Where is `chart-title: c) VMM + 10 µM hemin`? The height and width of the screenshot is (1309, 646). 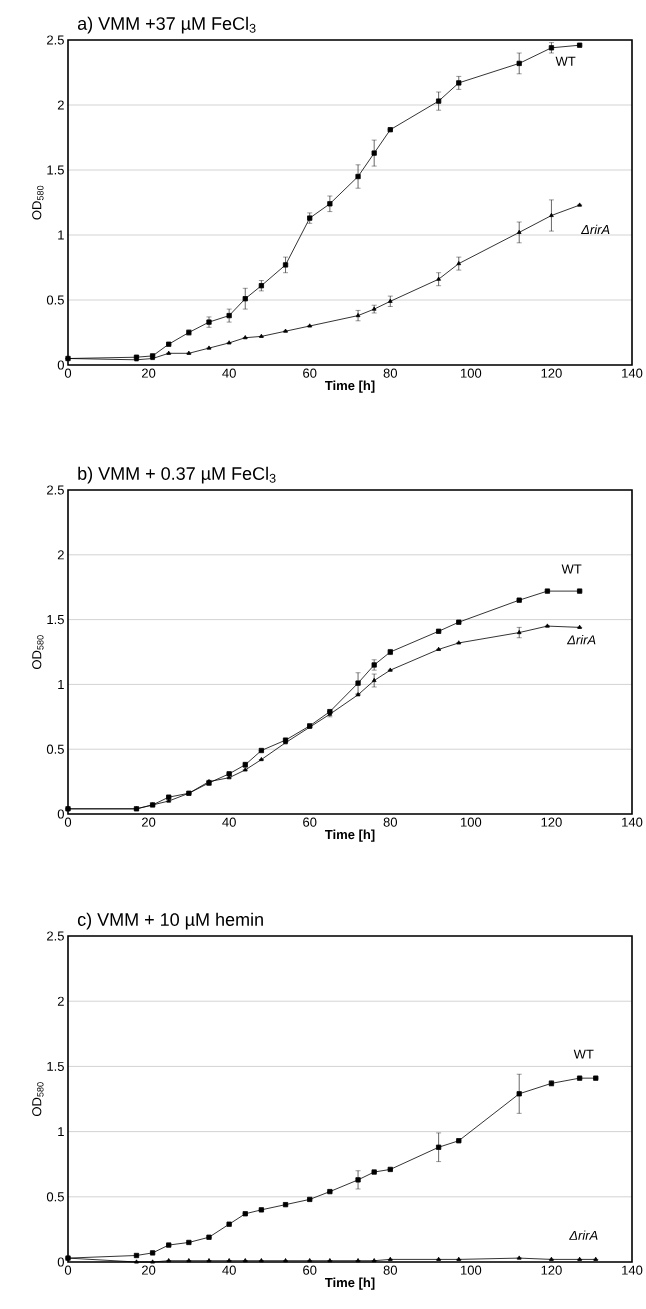
chart-title: c) VMM + 10 µM hemin is located at coordinates (170, 921).